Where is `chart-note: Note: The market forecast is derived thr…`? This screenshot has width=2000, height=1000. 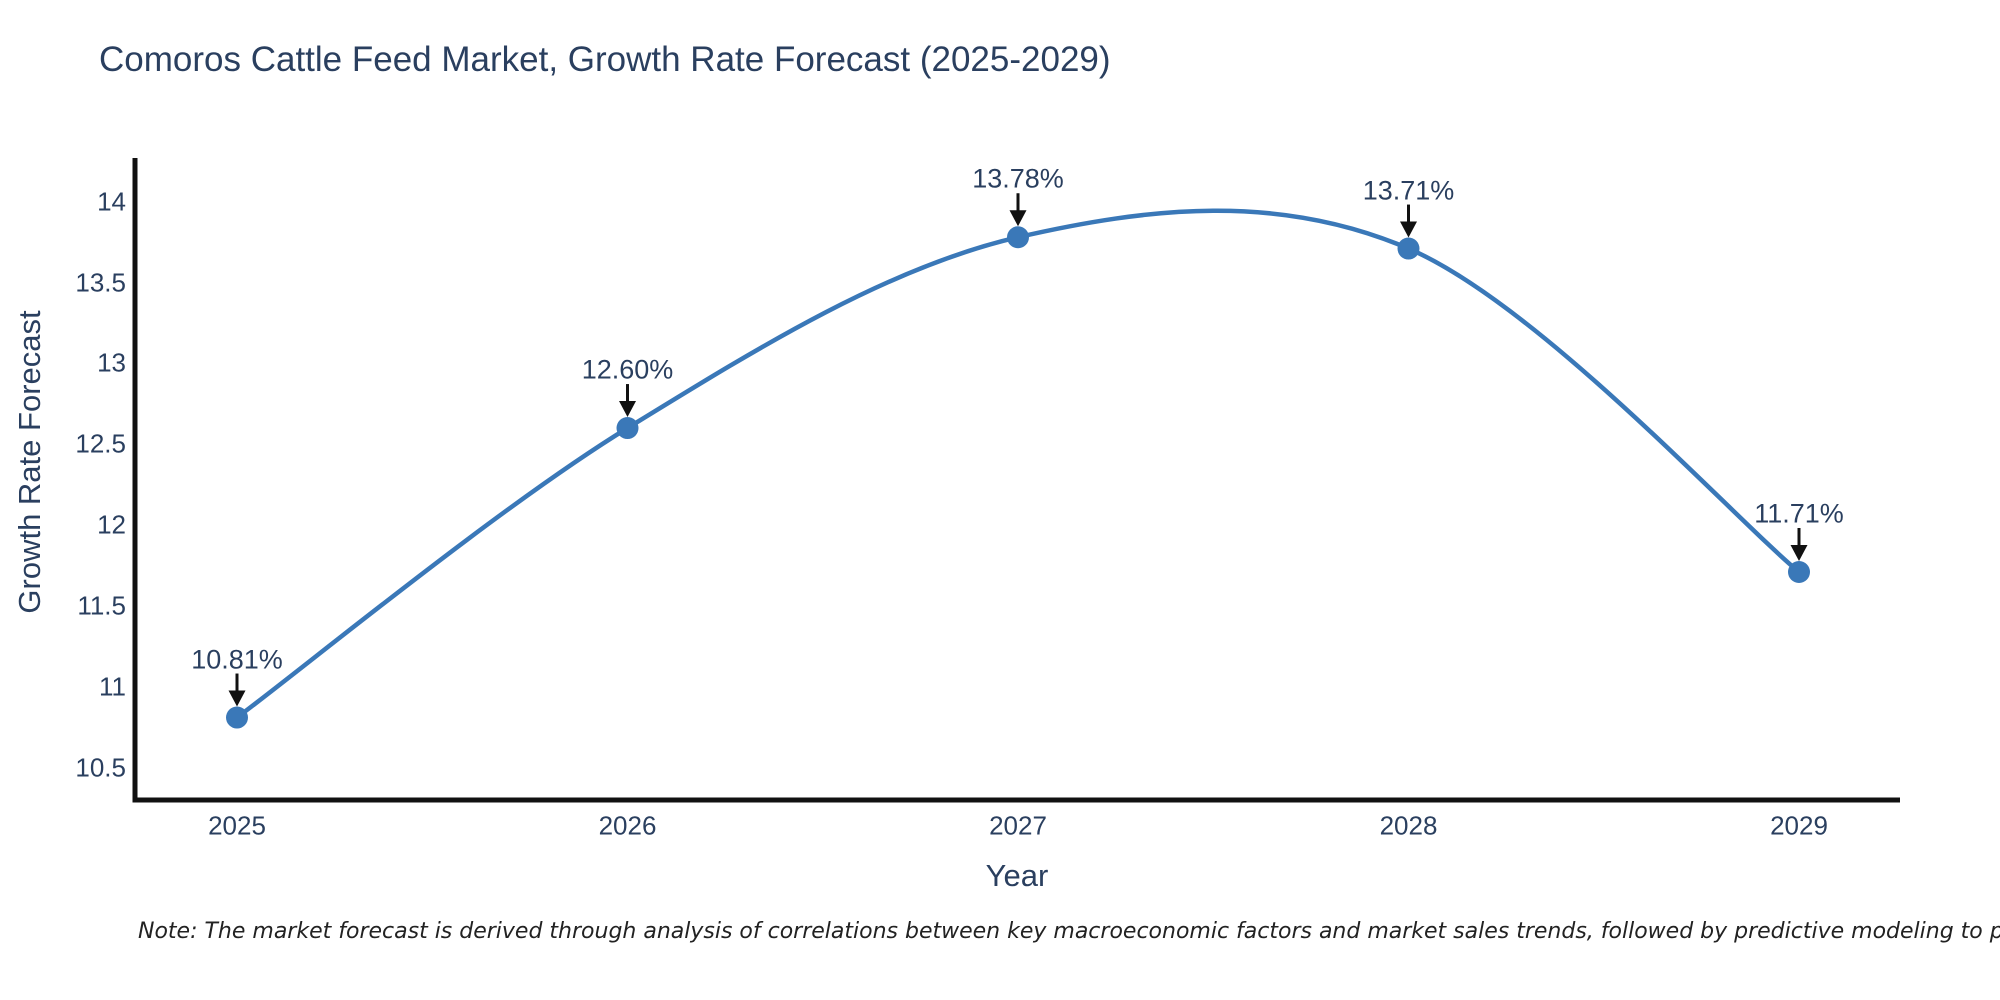
chart-note: Note: The market forecast is derived thr… is located at coordinates (1069, 931).